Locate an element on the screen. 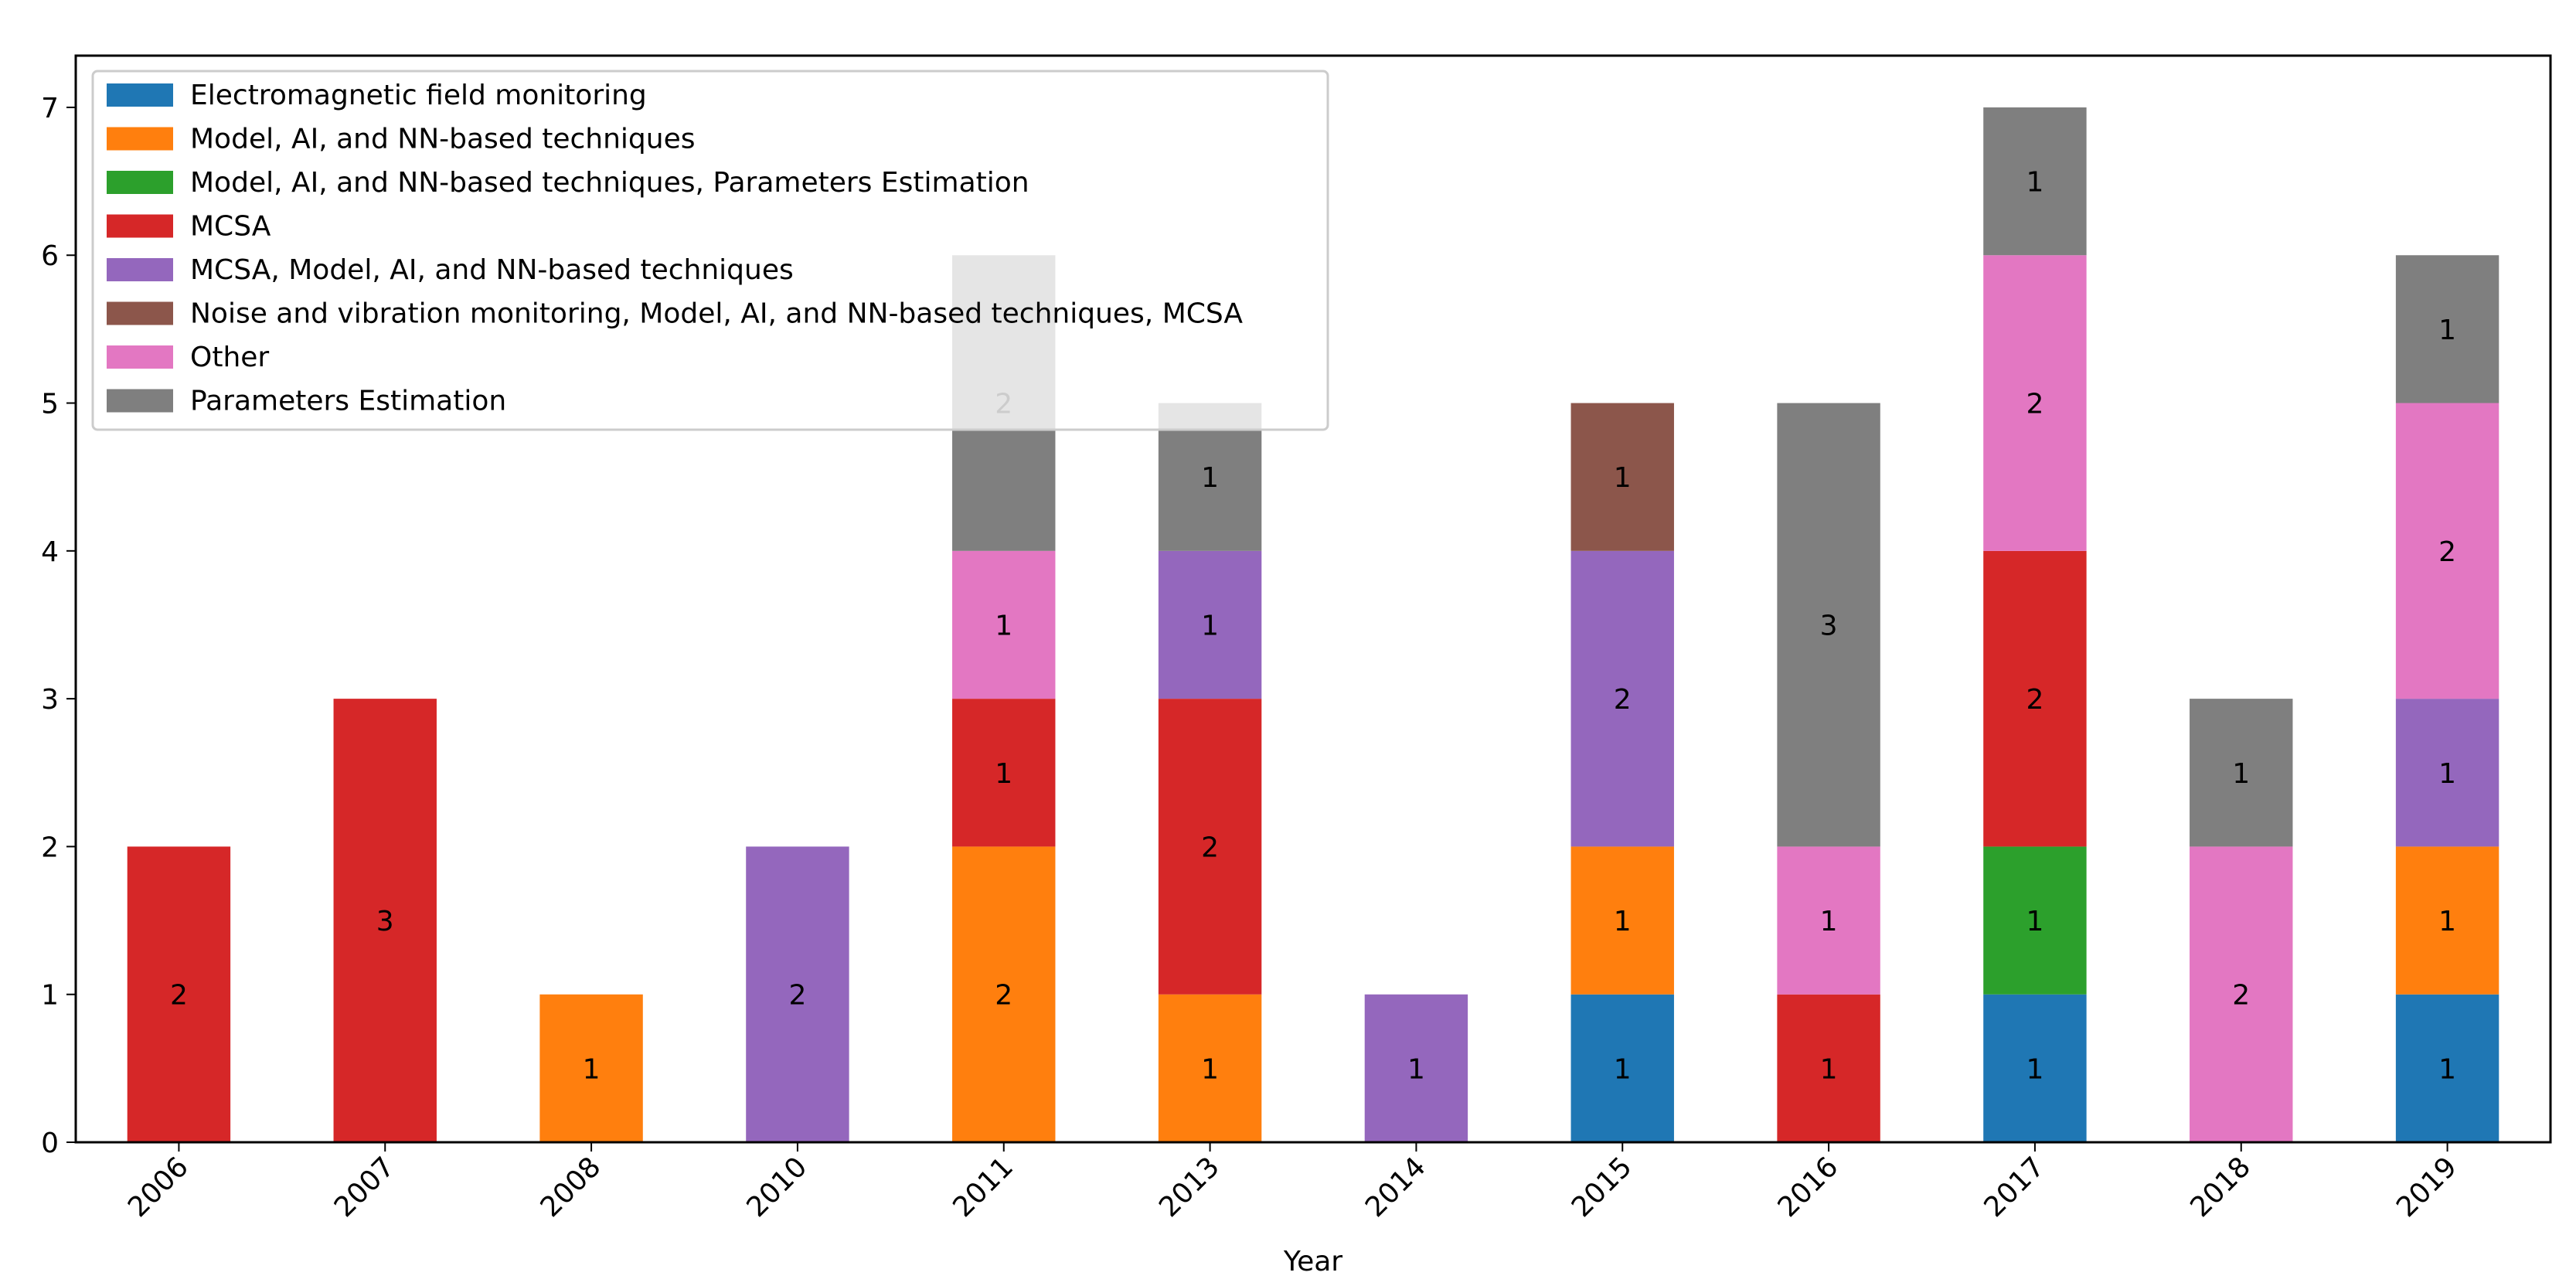 The width and height of the screenshot is (2576, 1286). legend-entry: MCSA, Model, AI, and NN-based techniques is located at coordinates (492, 270).